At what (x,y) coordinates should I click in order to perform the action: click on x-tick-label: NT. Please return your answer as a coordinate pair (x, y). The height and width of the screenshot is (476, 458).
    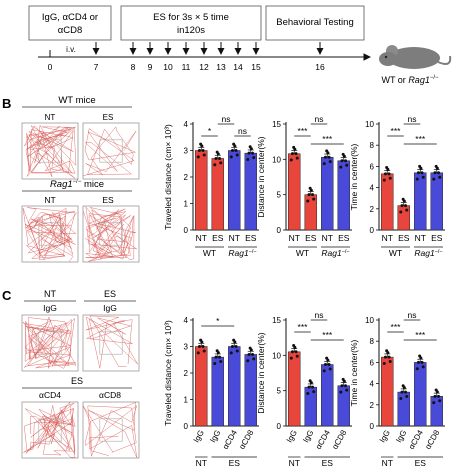
    Looking at the image, I should click on (387, 238).